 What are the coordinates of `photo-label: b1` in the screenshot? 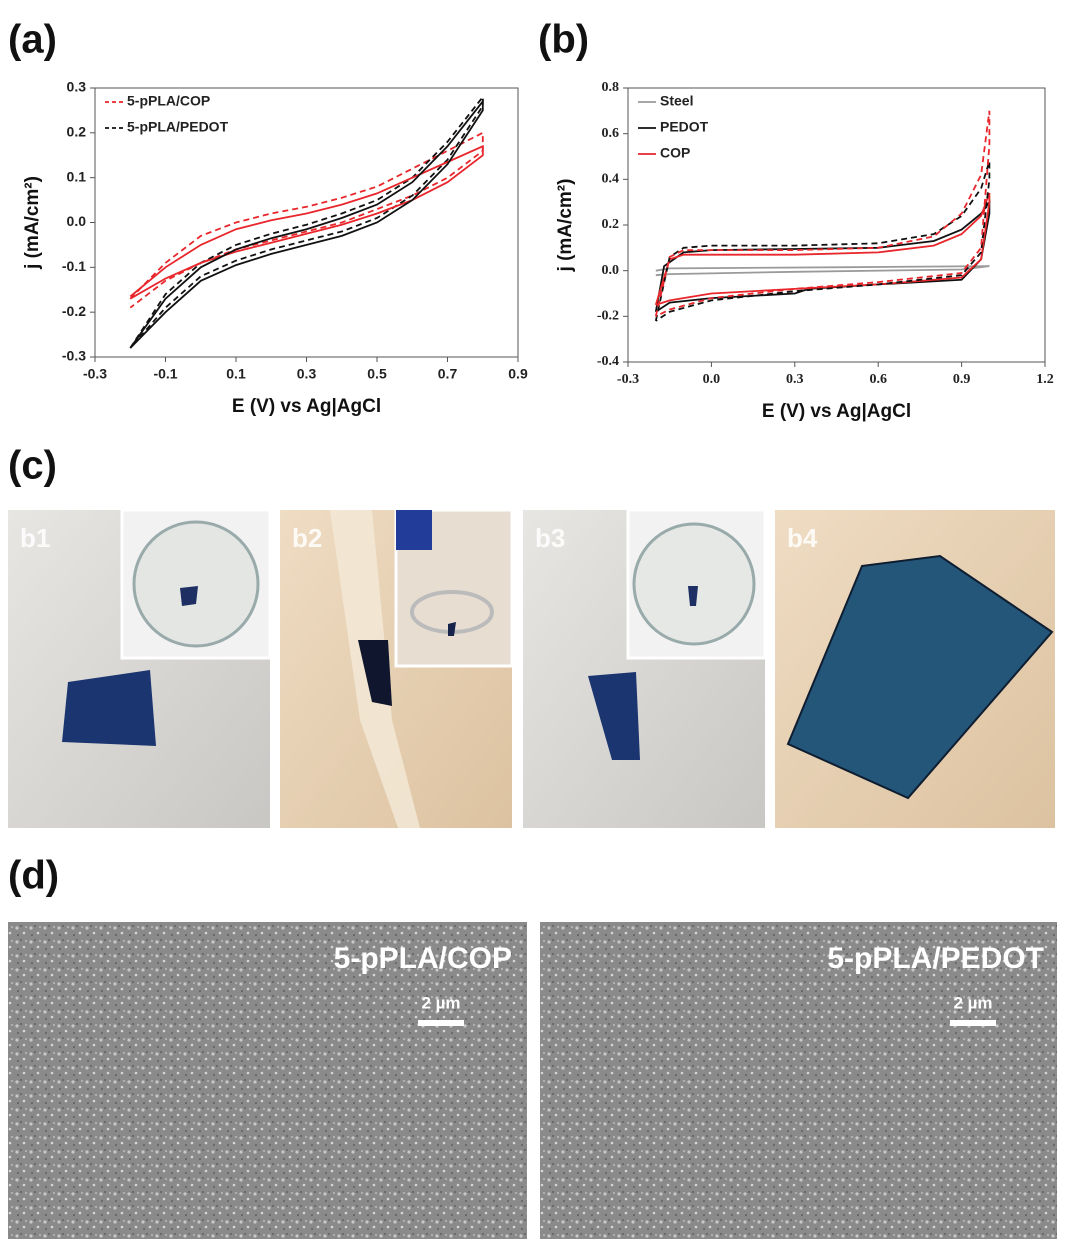 It's located at (35, 538).